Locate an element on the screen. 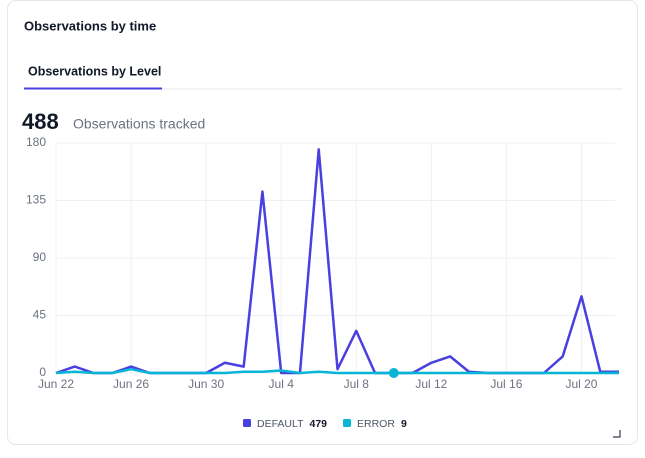  legend-label: ERROR is located at coordinates (376, 424).